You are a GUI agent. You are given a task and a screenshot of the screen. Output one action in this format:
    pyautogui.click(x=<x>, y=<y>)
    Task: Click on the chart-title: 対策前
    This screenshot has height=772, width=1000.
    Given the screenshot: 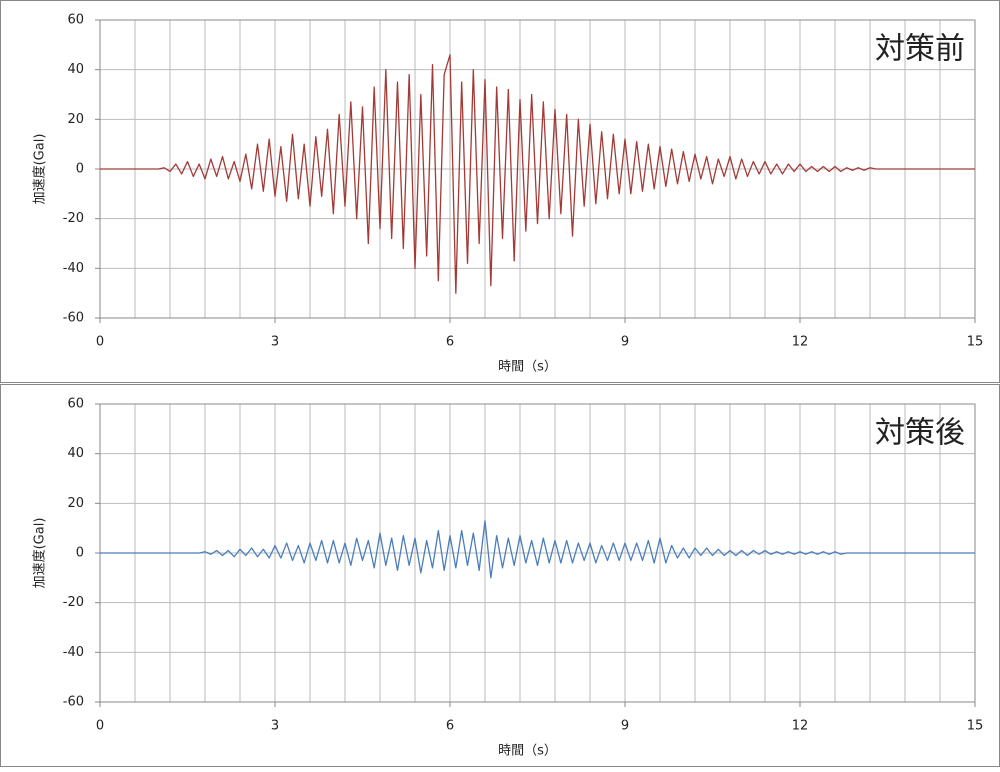 What is the action you would take?
    pyautogui.click(x=920, y=49)
    